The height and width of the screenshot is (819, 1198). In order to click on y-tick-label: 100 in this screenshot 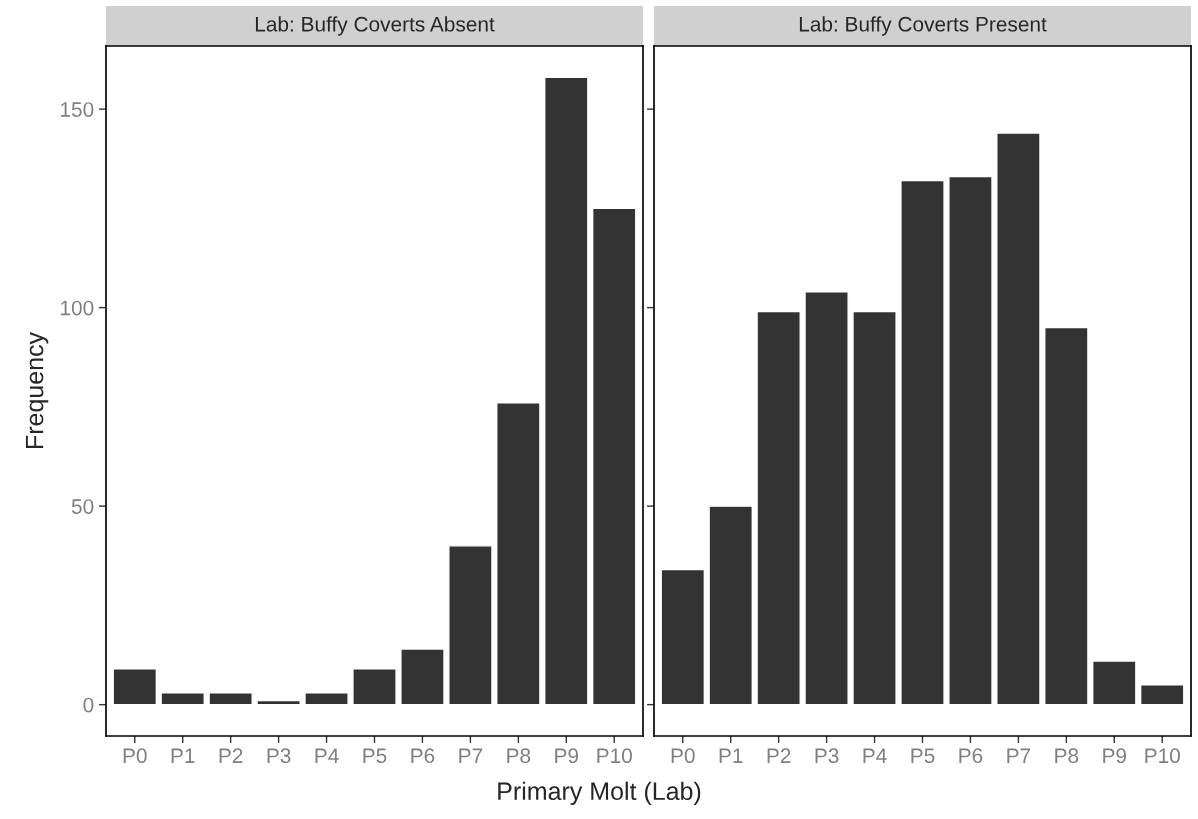, I will do `click(77, 308)`.